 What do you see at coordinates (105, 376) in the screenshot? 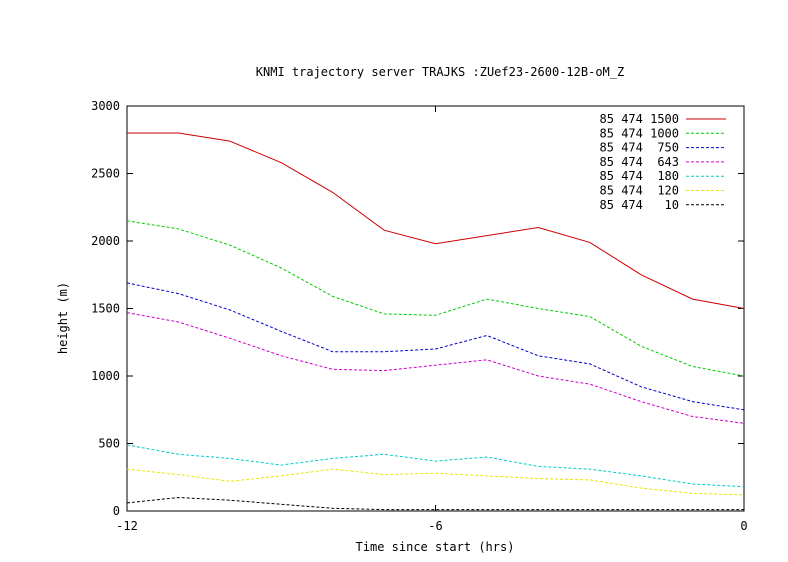
I see `y-tick-label: 1000` at bounding box center [105, 376].